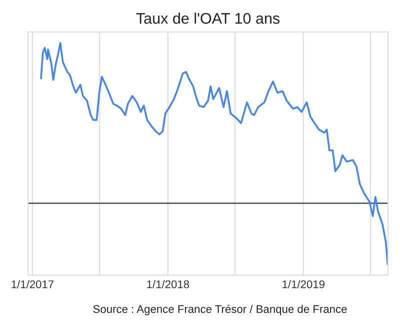  I want to click on x-tick-label: 1/1/2019, so click(303, 284).